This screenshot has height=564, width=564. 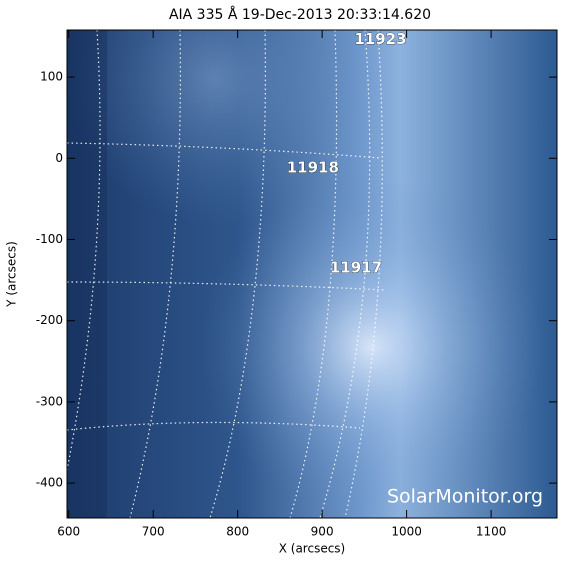 I want to click on x-tick-label: 800, so click(x=237, y=532).